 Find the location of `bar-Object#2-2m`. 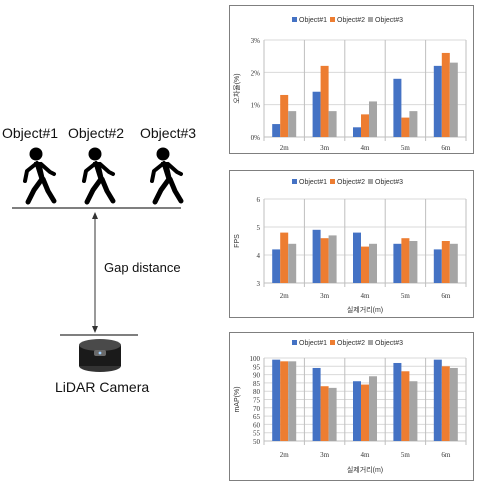

bar-Object#2-2m is located at coordinates (284, 257).